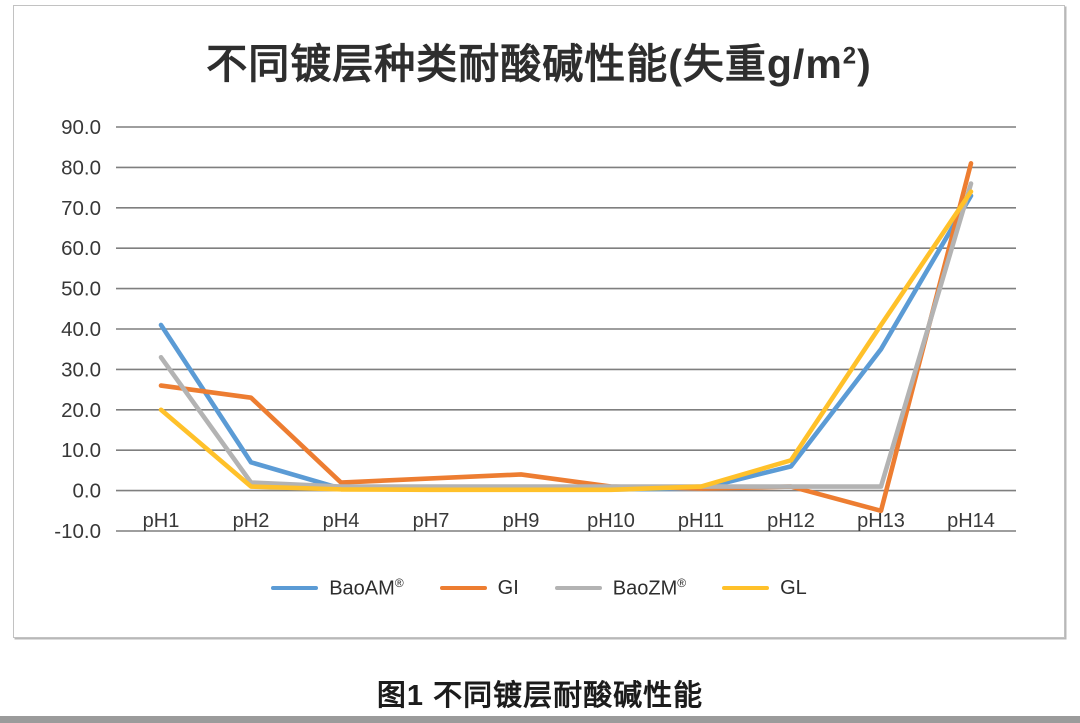 Image resolution: width=1080 pixels, height=723 pixels. Describe the element at coordinates (161, 521) in the screenshot. I see `x-axis-tick-label: pH1` at that location.